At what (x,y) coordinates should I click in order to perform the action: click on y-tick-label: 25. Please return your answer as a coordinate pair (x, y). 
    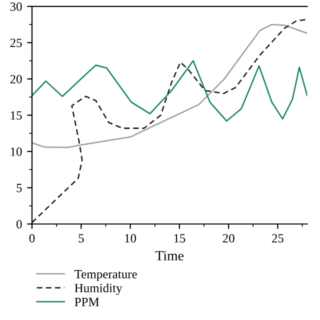
    Looking at the image, I should click on (16, 43).